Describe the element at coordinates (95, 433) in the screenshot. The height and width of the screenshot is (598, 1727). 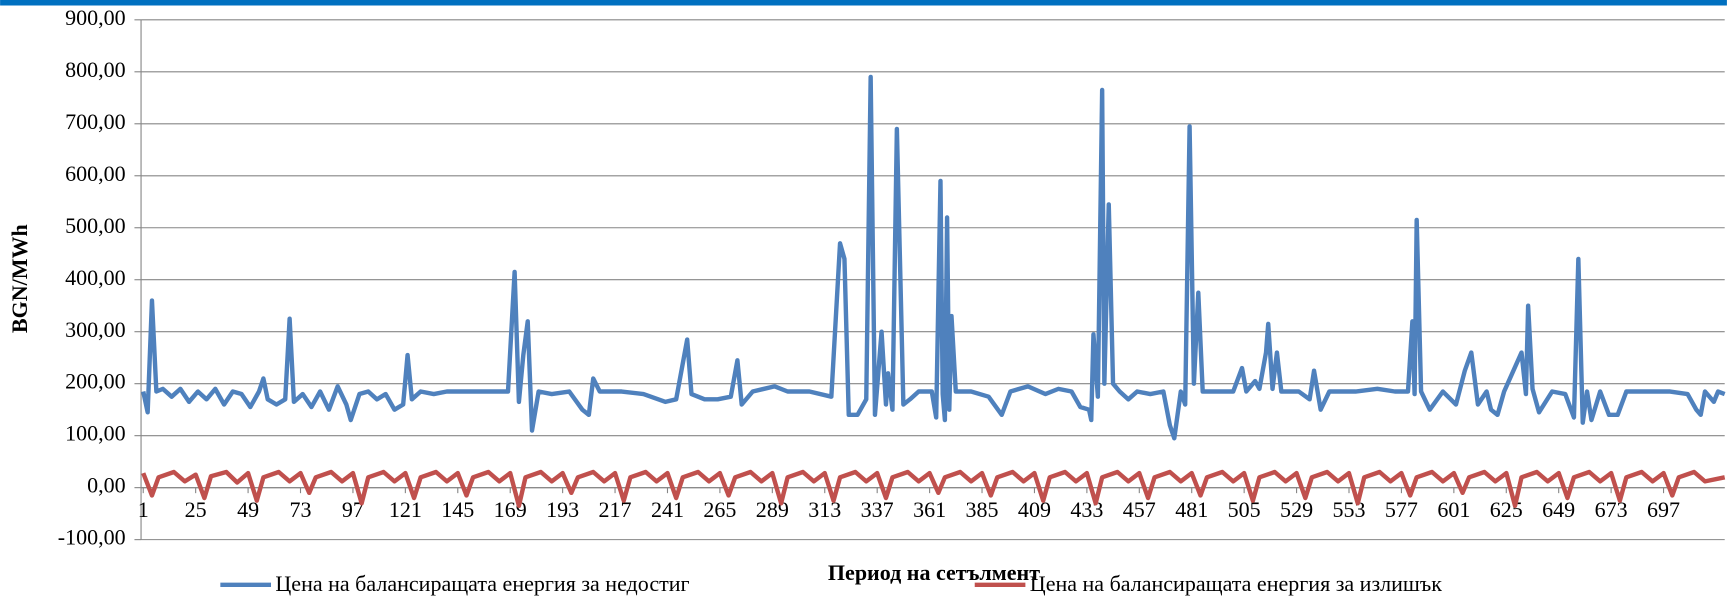
I see `y-tick-label: 100,00` at that location.